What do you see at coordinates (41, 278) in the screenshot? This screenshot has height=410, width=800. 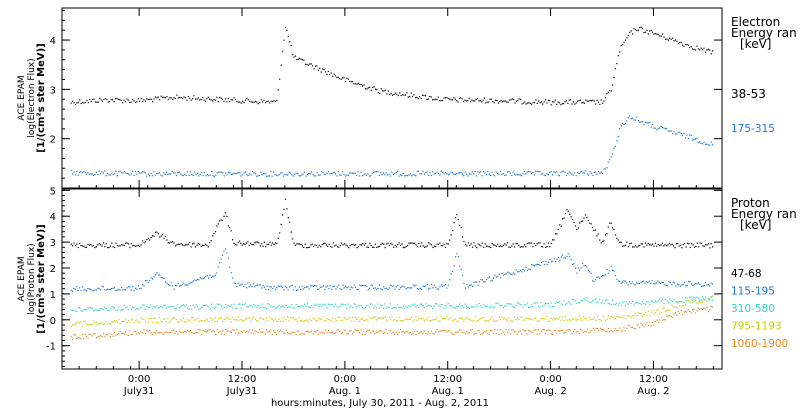 I see `proton-ylabel-line: [1/(cm²s ster MeV)]` at bounding box center [41, 278].